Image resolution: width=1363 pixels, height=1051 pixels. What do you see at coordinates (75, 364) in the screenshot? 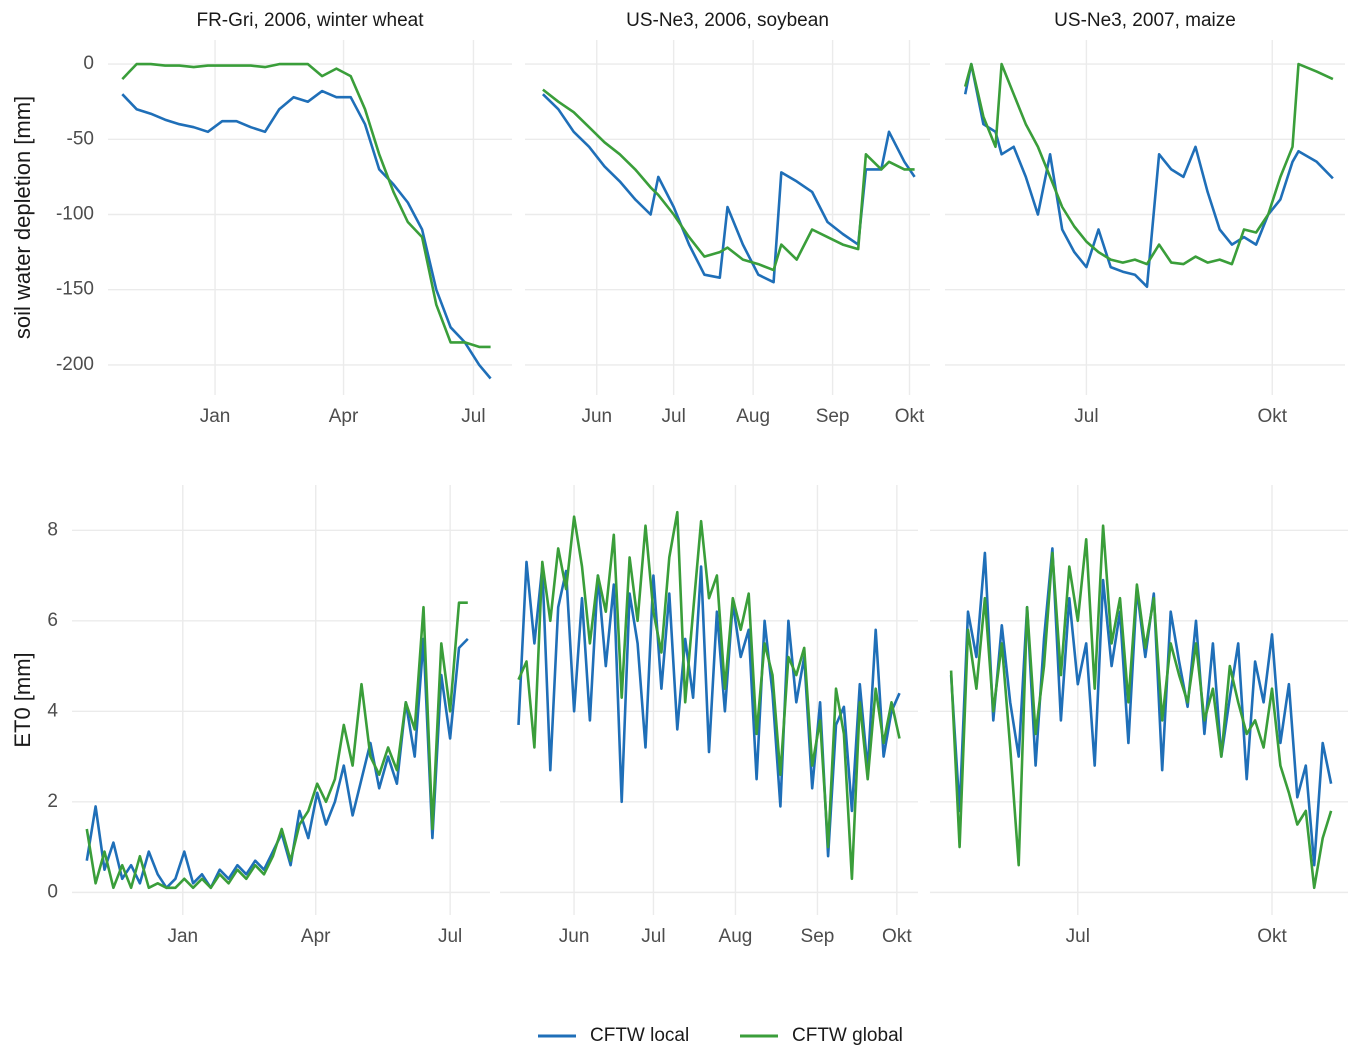
I see `y-tick-label: -200` at bounding box center [75, 364].